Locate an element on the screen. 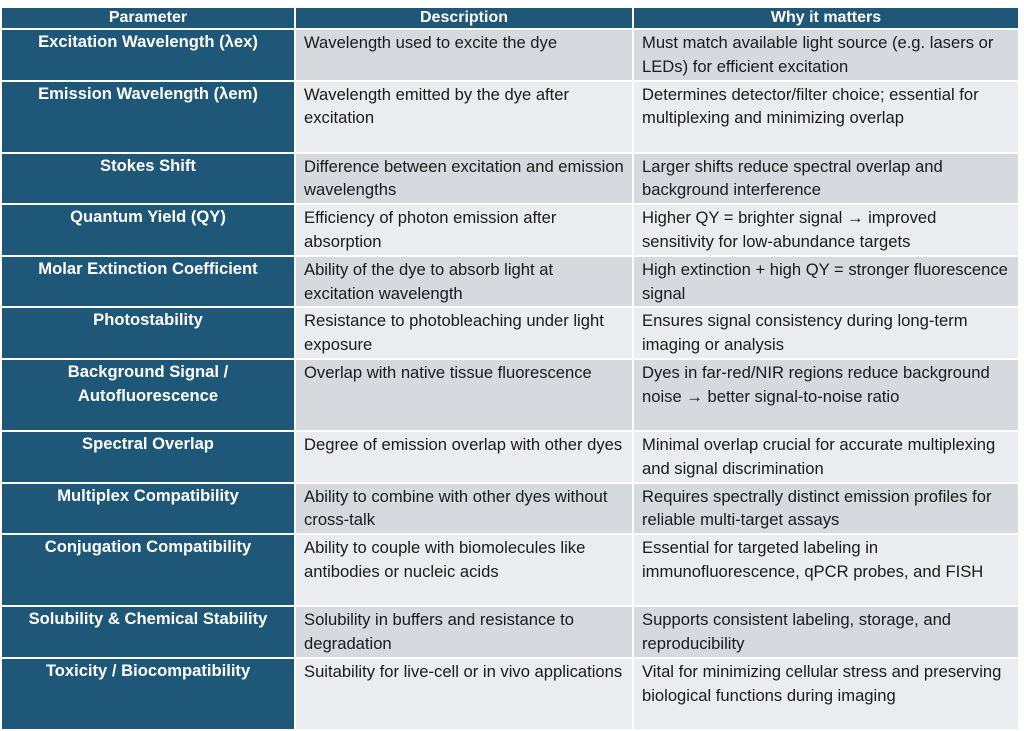  table-header: Parameter Description Why it matters is located at coordinates (510, 18).